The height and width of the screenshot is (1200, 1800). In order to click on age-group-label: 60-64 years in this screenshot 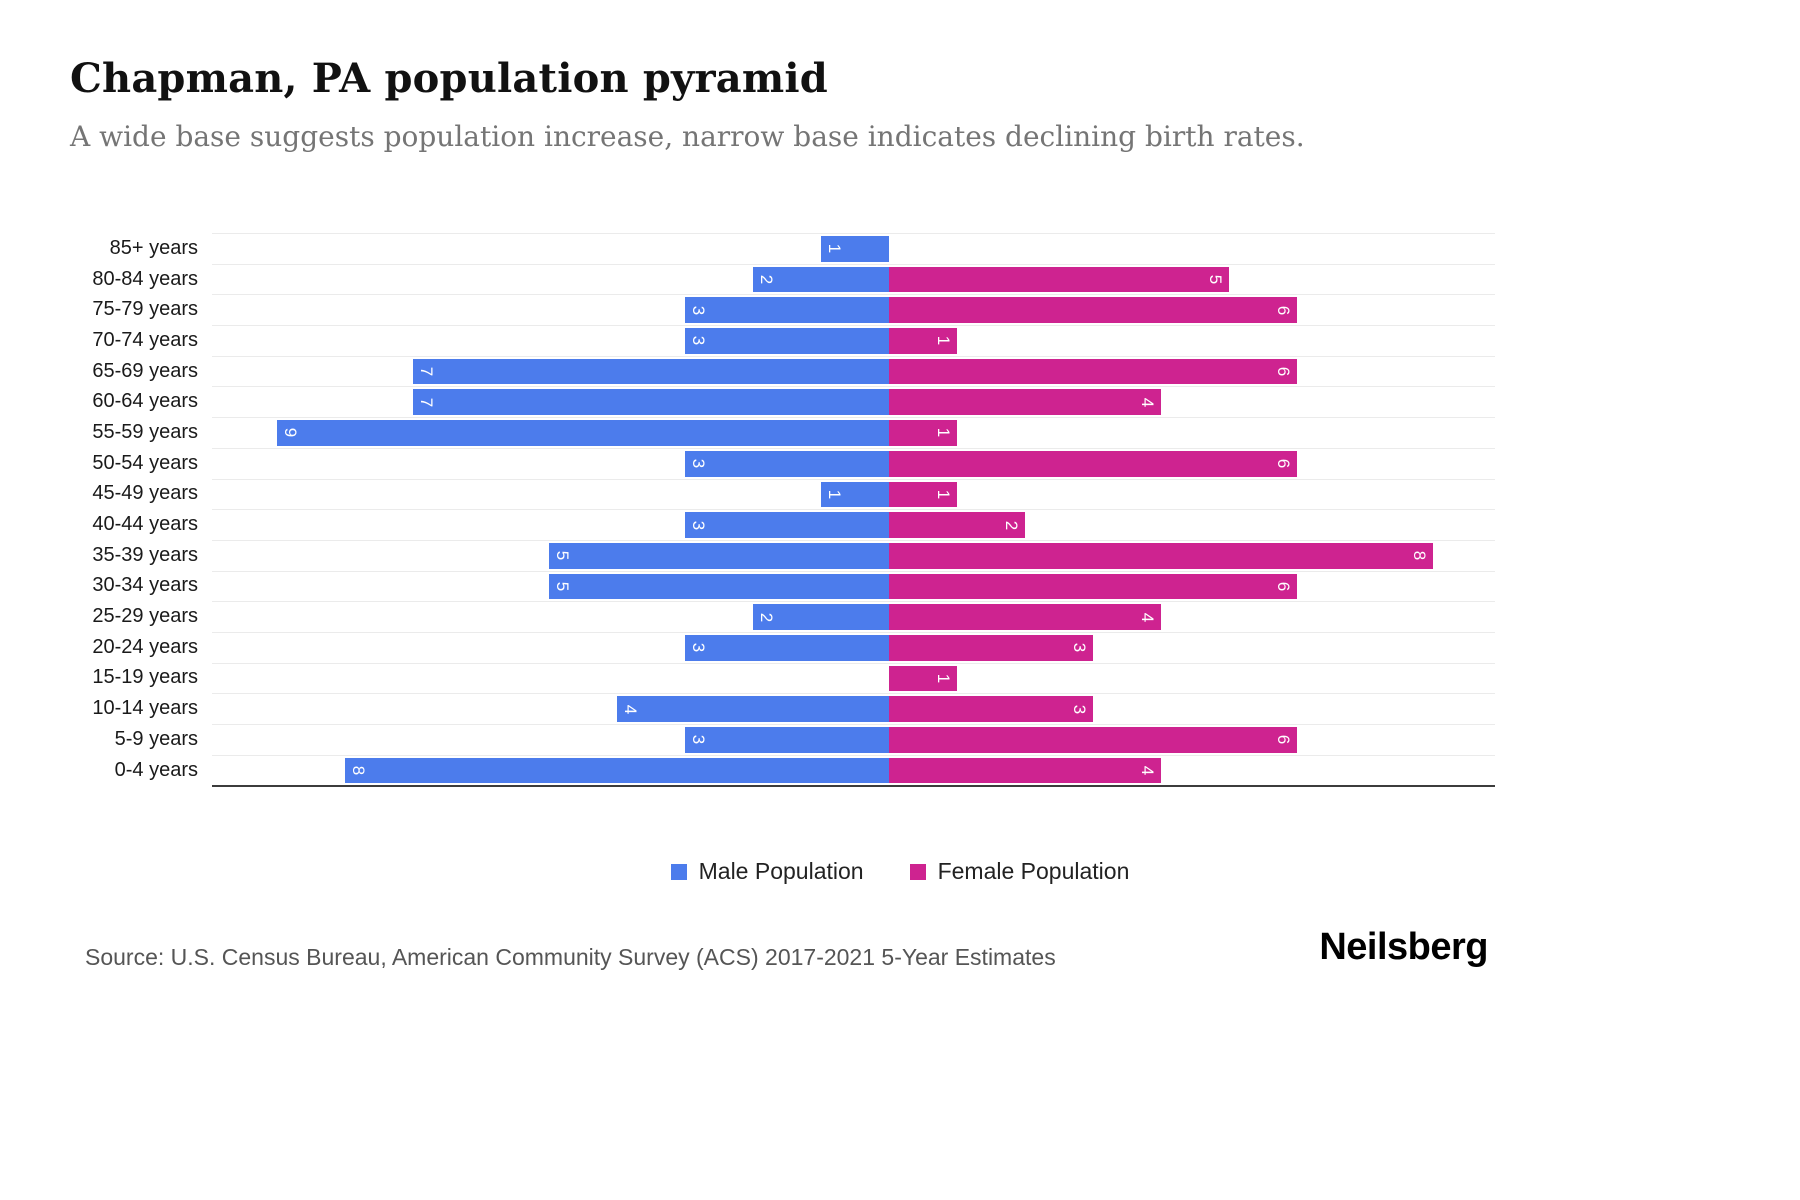, I will do `click(145, 401)`.